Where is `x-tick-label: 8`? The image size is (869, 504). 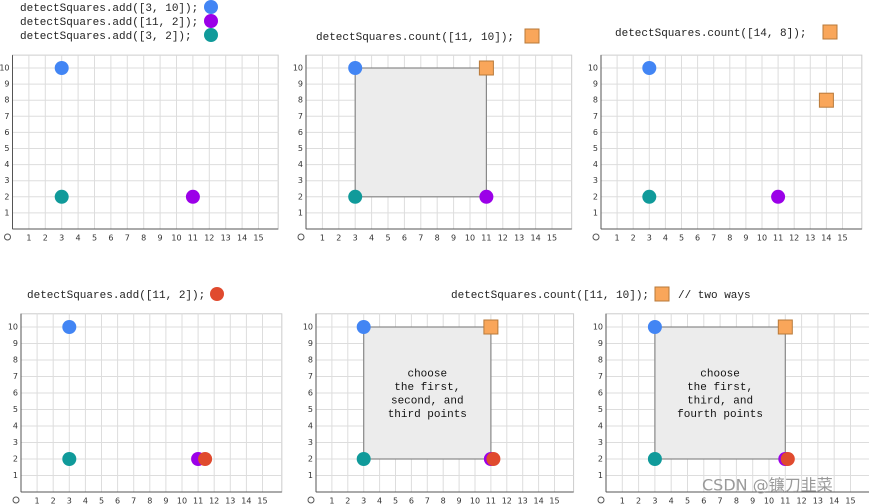
x-tick-label: 8 is located at coordinates (149, 500).